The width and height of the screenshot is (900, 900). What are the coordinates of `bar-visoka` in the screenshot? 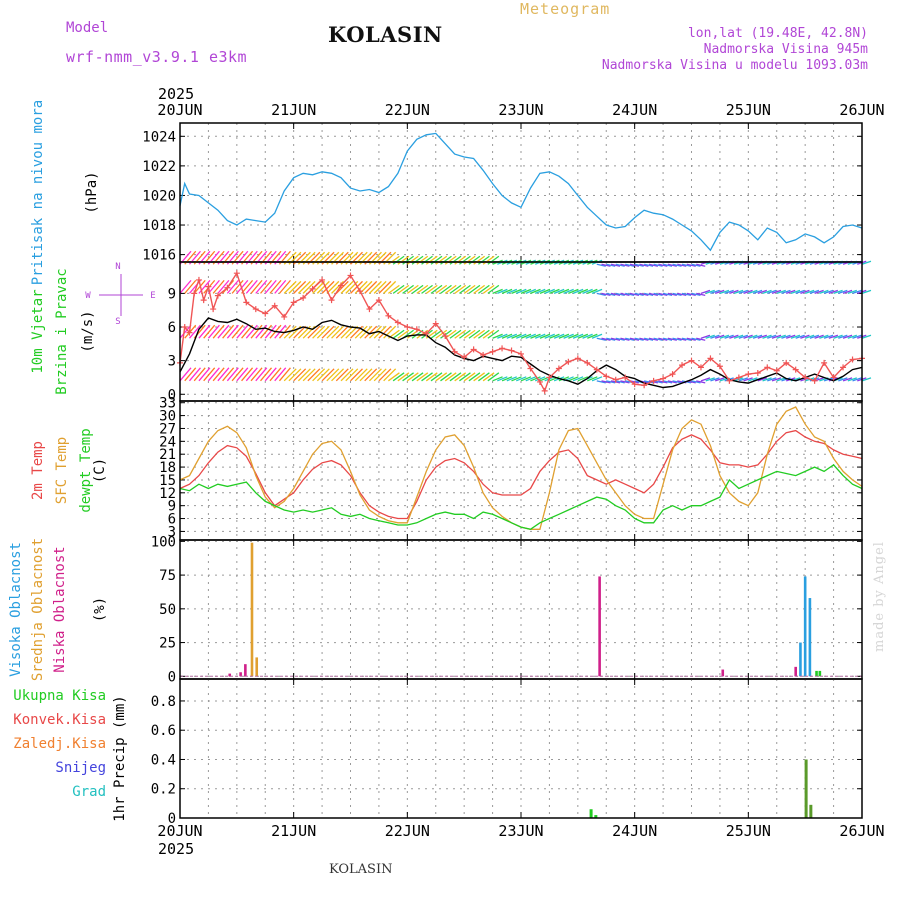 It's located at (800, 659).